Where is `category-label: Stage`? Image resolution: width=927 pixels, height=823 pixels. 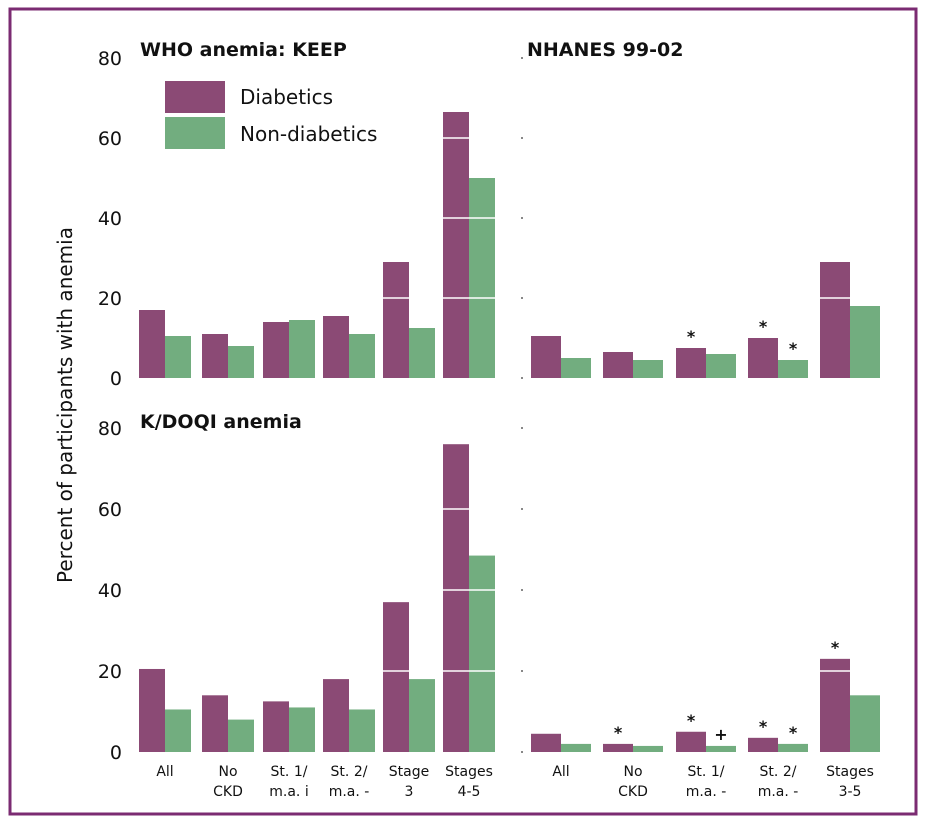 category-label: Stage is located at coordinates (409, 772).